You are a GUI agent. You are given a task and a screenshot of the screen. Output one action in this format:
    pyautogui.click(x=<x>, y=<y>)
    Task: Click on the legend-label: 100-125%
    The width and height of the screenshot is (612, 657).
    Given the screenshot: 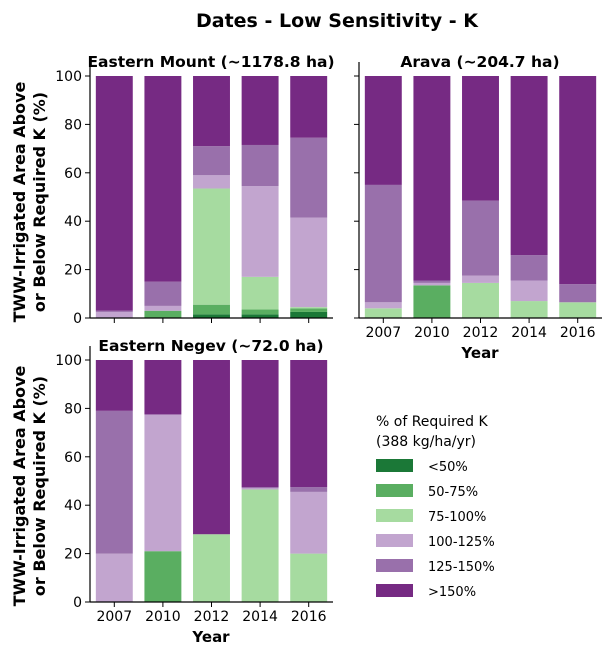 What is the action you would take?
    pyautogui.click(x=461, y=542)
    